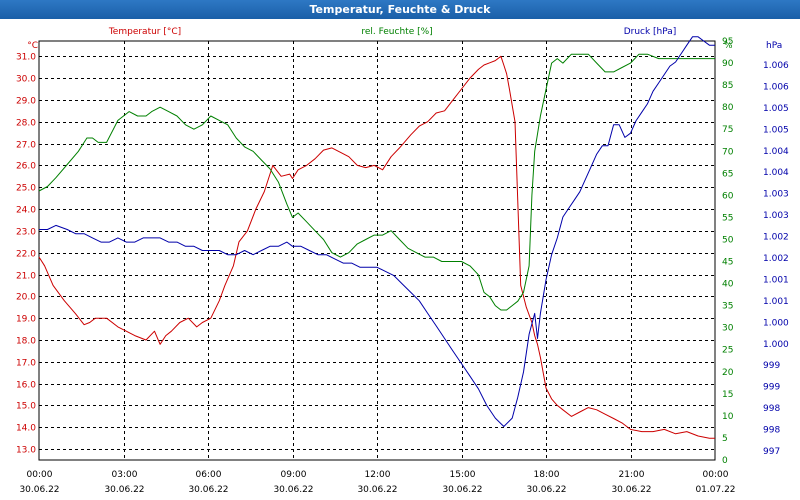 The image size is (800, 500). Describe the element at coordinates (728, 64) in the screenshot. I see `humidity-tick-label: 90` at that location.